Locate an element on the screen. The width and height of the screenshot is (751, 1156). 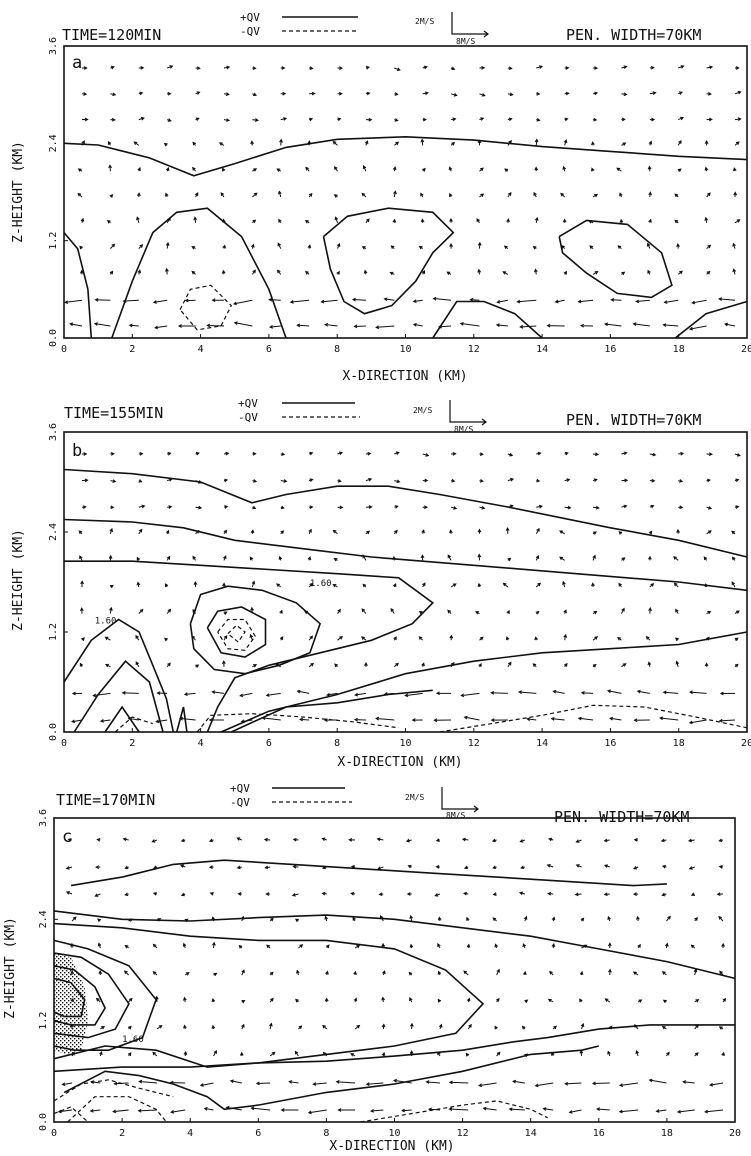
panel-a-scale-arrow is located at coordinates (470, 25).